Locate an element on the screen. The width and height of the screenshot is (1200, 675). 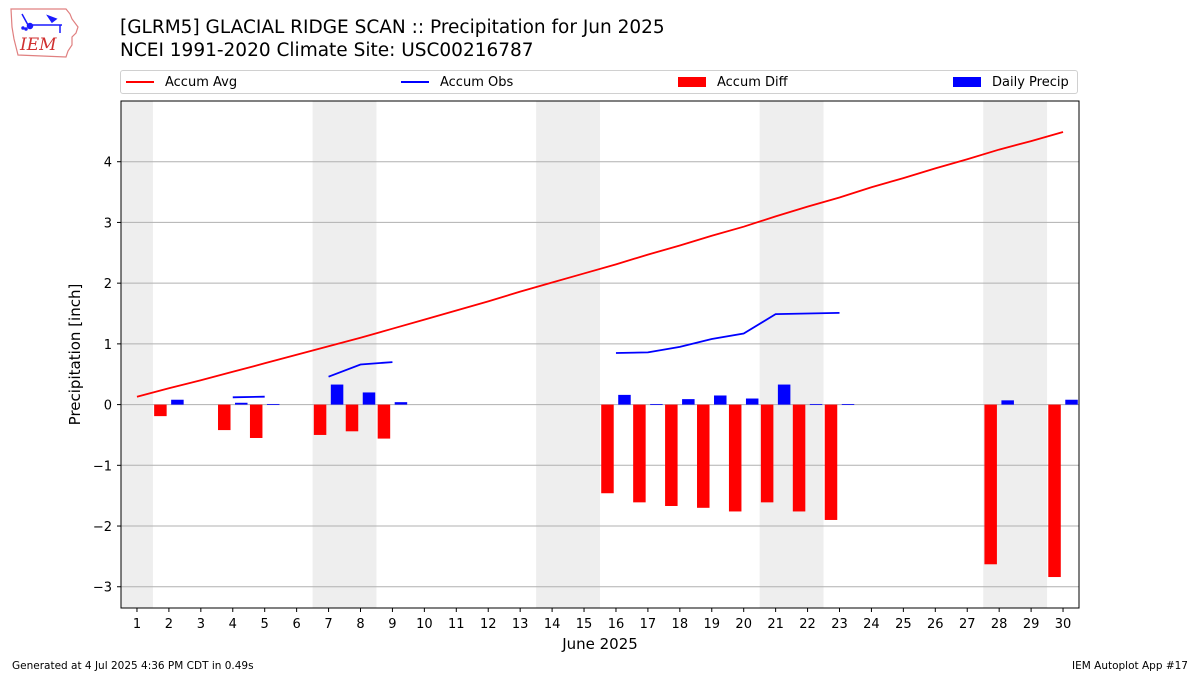
x-tick-label: 5 is located at coordinates (265, 624).